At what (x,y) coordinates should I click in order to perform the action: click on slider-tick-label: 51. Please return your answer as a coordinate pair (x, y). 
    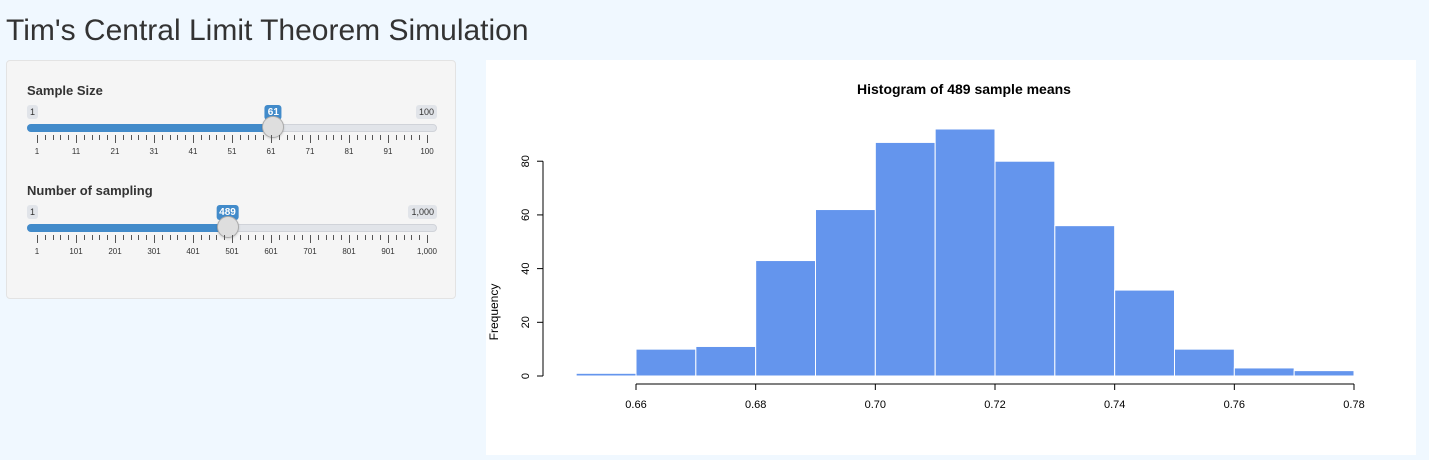
    Looking at the image, I should click on (232, 151).